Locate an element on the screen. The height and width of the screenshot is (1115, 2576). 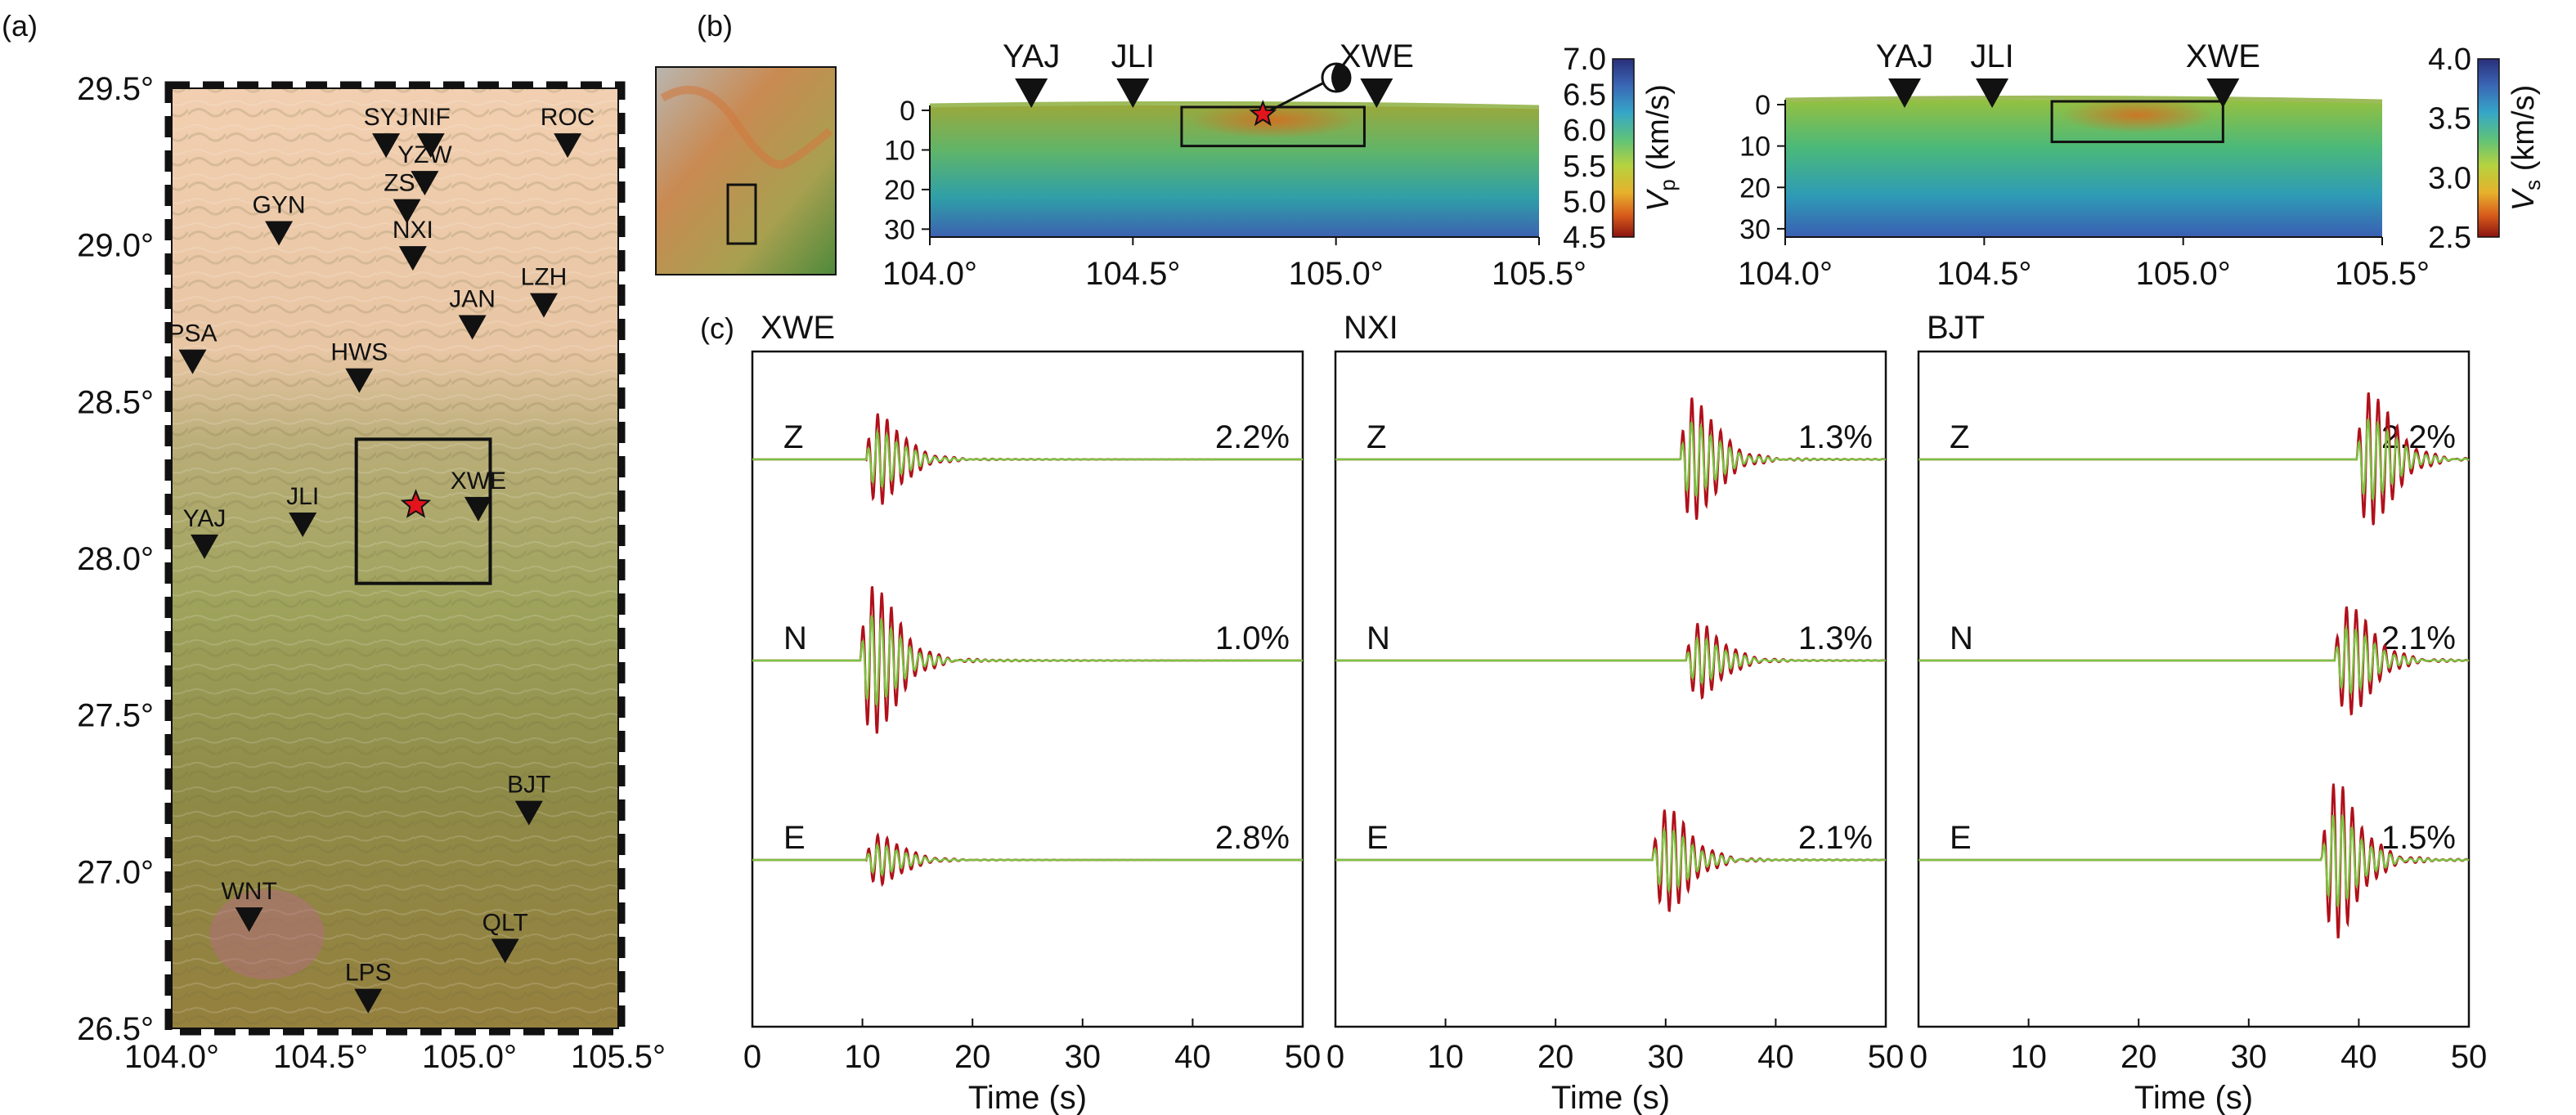
waveform-panel-frame is located at coordinates (2194, 689).